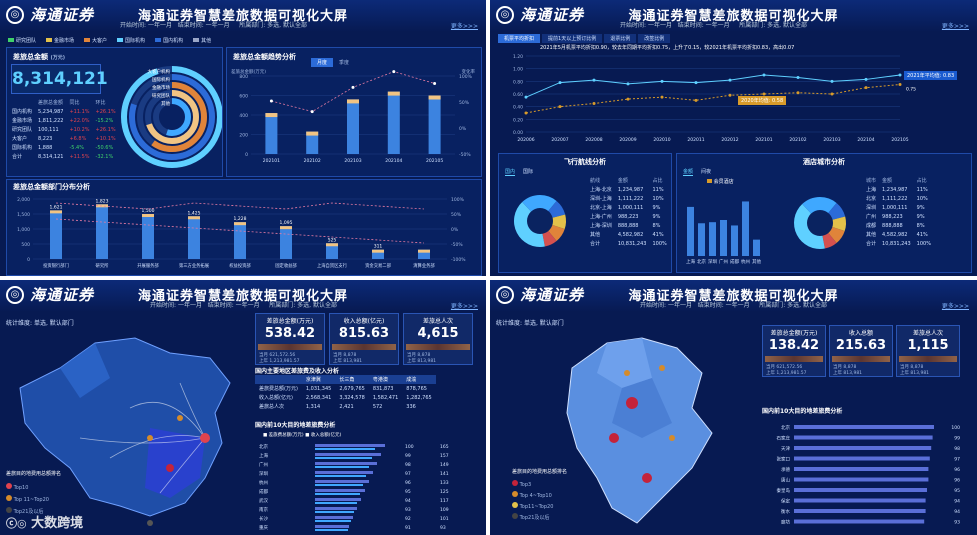 This screenshot has height=535, width=977. Describe the element at coordinates (76, 147) in the screenshot. I see `table-cell: -5.4%` at that location.